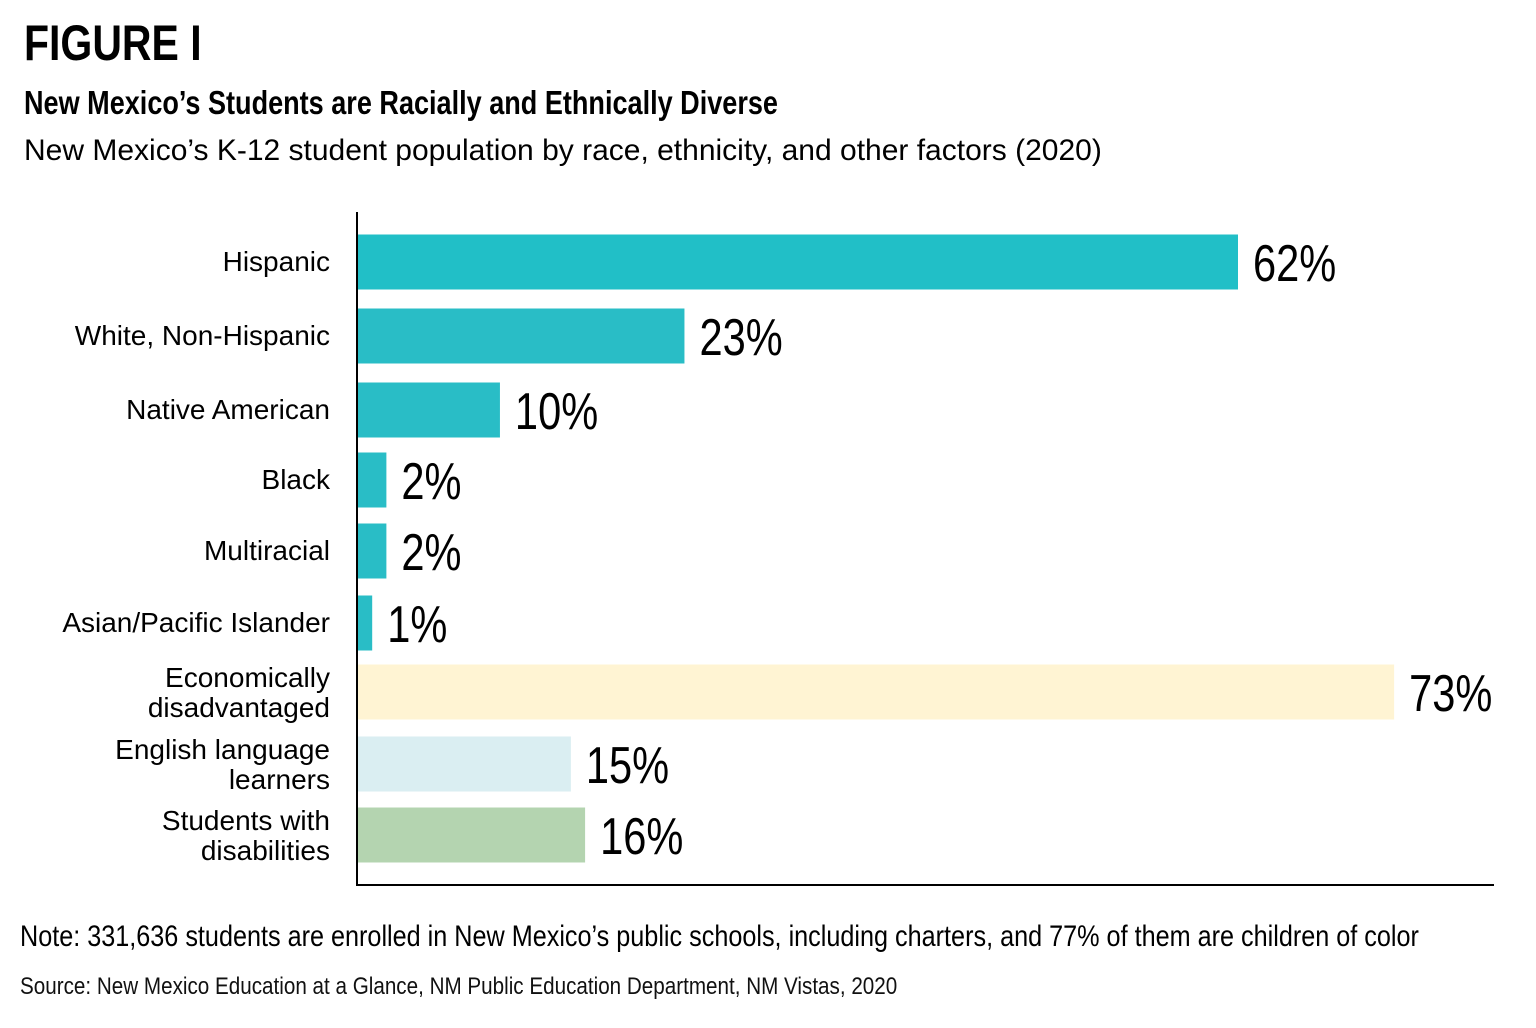 The image size is (1536, 1028). What do you see at coordinates (246, 820) in the screenshot?
I see `category-label-line: Students with` at bounding box center [246, 820].